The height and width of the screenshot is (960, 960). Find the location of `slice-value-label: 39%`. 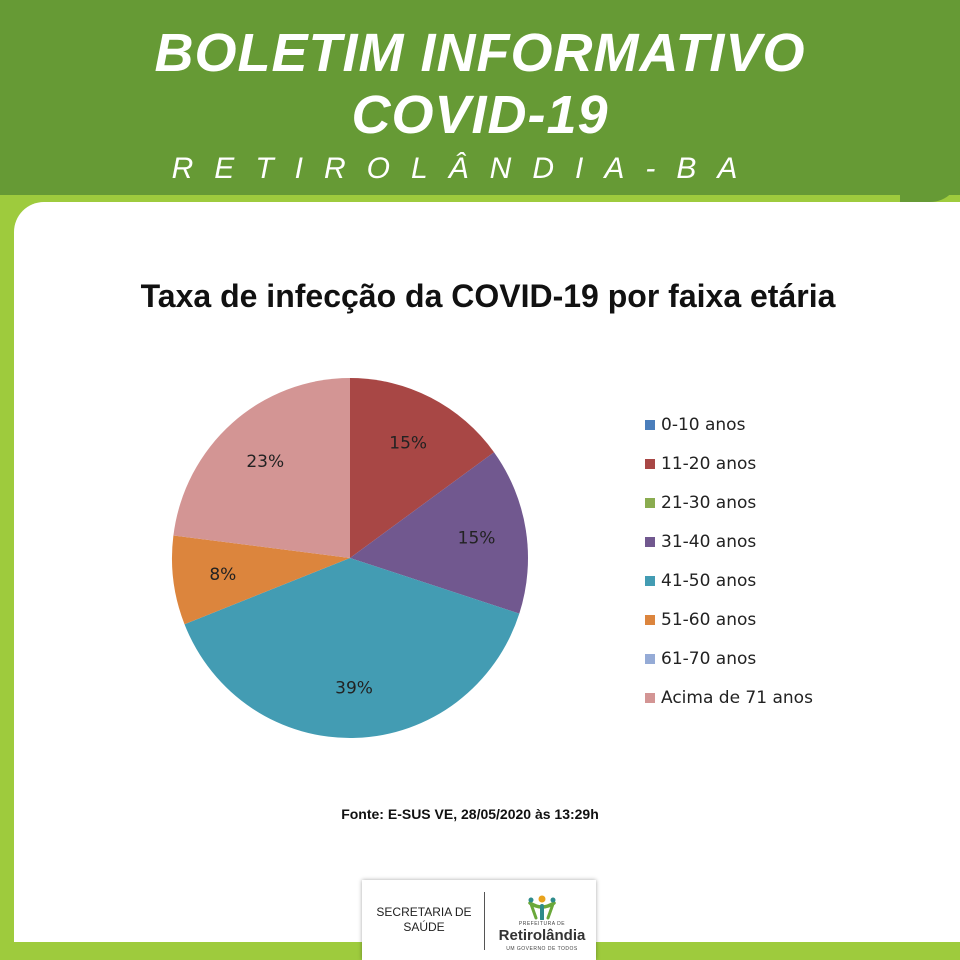

slice-value-label: 39% is located at coordinates (354, 689).